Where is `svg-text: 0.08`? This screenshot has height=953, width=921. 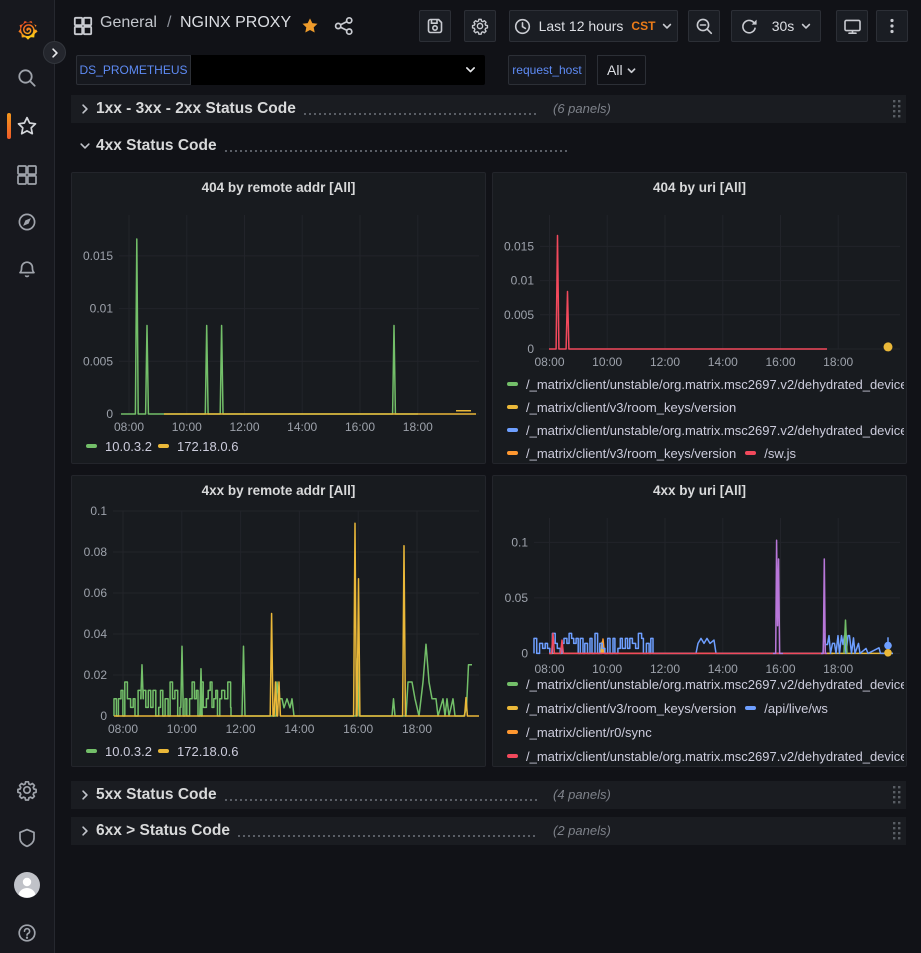 svg-text: 0.08 is located at coordinates (96, 552).